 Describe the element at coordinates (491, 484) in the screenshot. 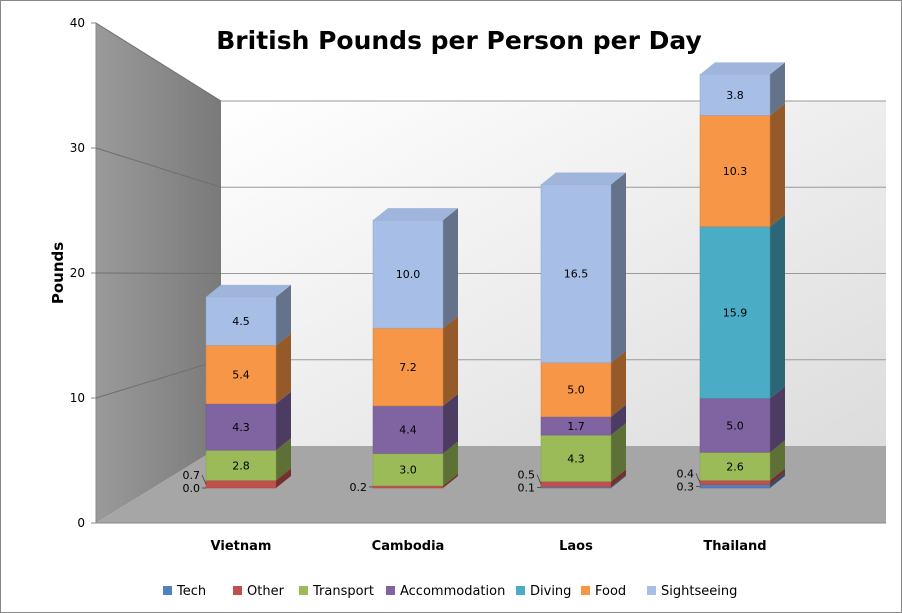

I see `floor` at that location.